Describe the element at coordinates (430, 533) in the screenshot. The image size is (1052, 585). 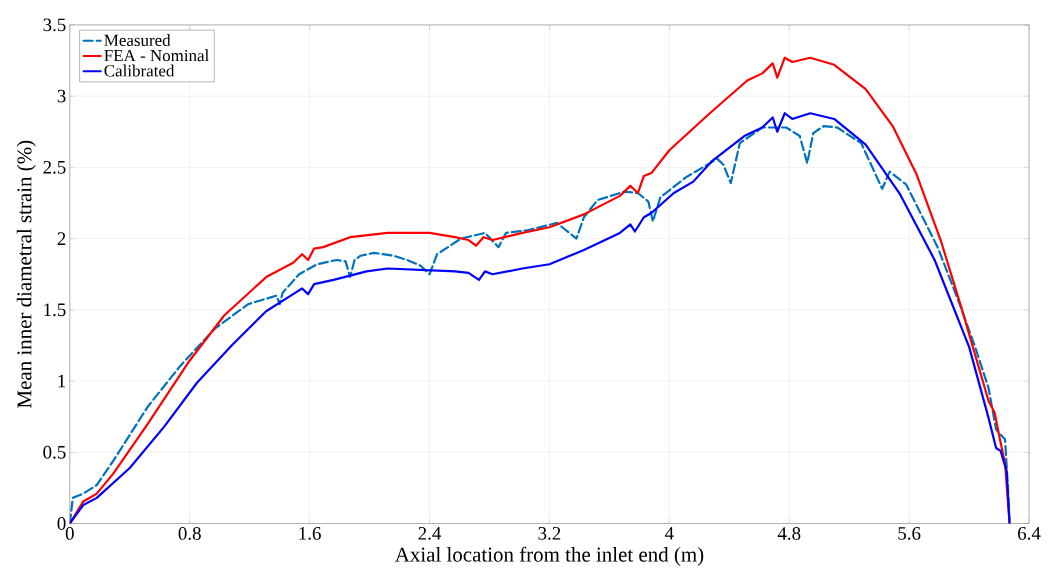
I see `x-tick-label: 2.4` at that location.